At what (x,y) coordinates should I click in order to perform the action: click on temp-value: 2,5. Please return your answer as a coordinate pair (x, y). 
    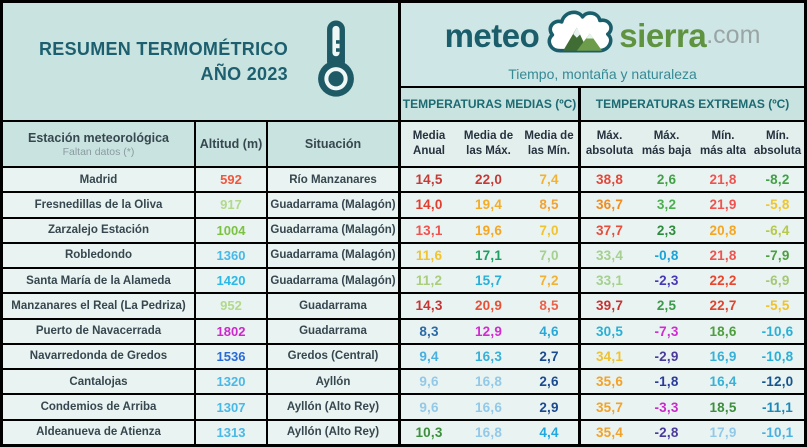
    Looking at the image, I should click on (666, 306).